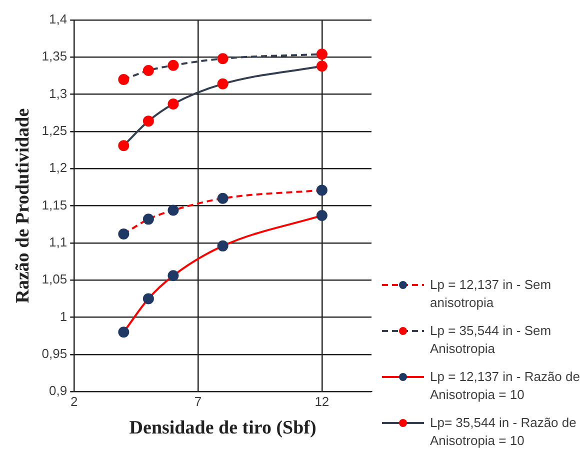 The width and height of the screenshot is (586, 456). What do you see at coordinates (198, 401) in the screenshot?
I see `x-tick-label: 7` at bounding box center [198, 401].